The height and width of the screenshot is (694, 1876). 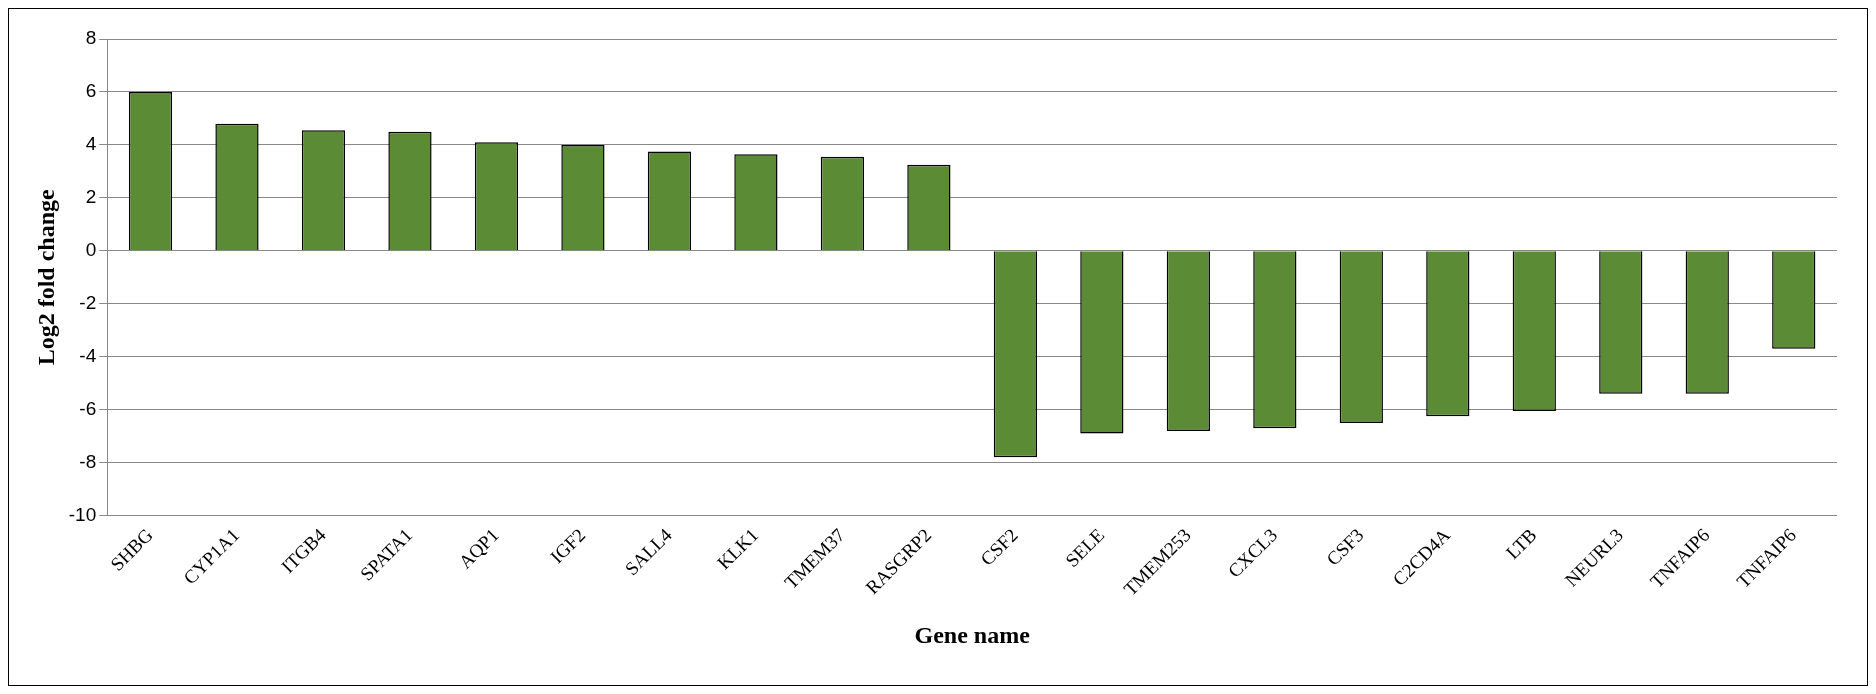 I want to click on y-tick-label: -4, so click(x=88, y=355).